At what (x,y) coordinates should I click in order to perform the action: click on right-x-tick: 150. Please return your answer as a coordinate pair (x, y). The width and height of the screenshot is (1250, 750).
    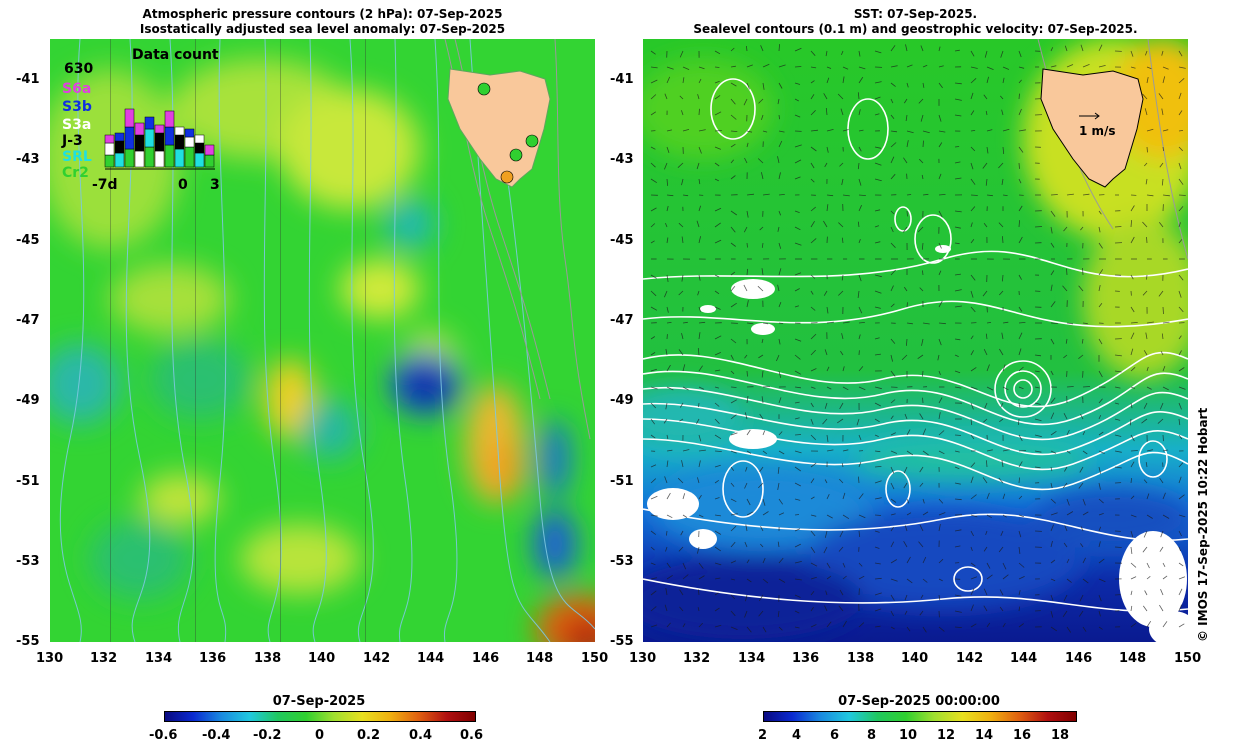
    Looking at the image, I should click on (1187, 659).